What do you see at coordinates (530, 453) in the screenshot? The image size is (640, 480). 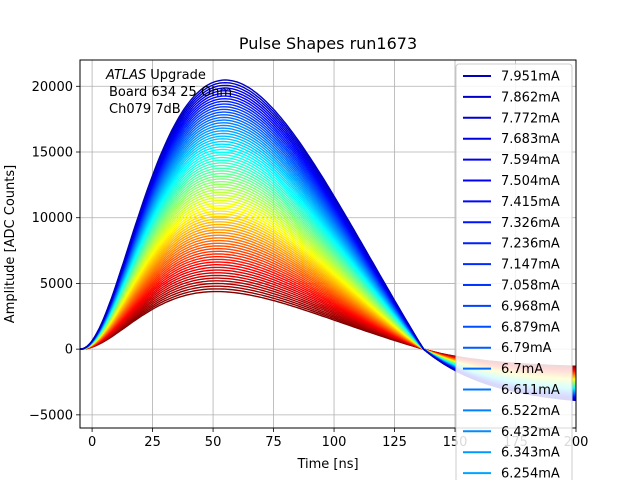 I see `legend-label: 6.343mA` at bounding box center [530, 453].